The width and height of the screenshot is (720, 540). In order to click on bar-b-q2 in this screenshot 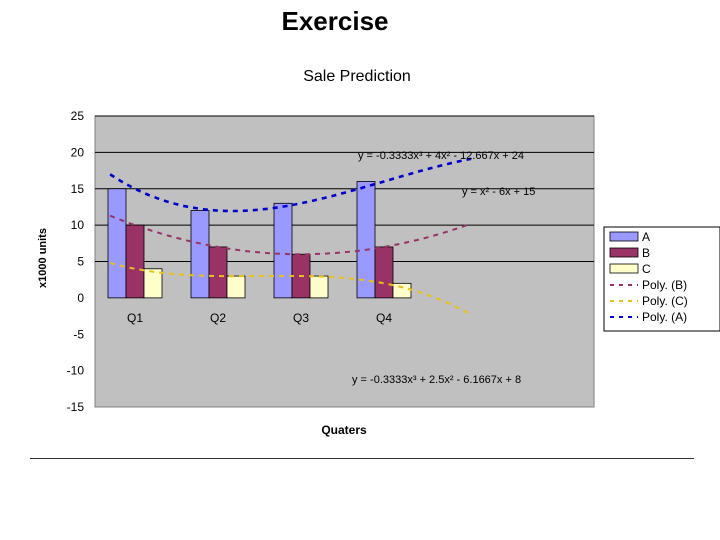, I will do `click(218, 272)`.